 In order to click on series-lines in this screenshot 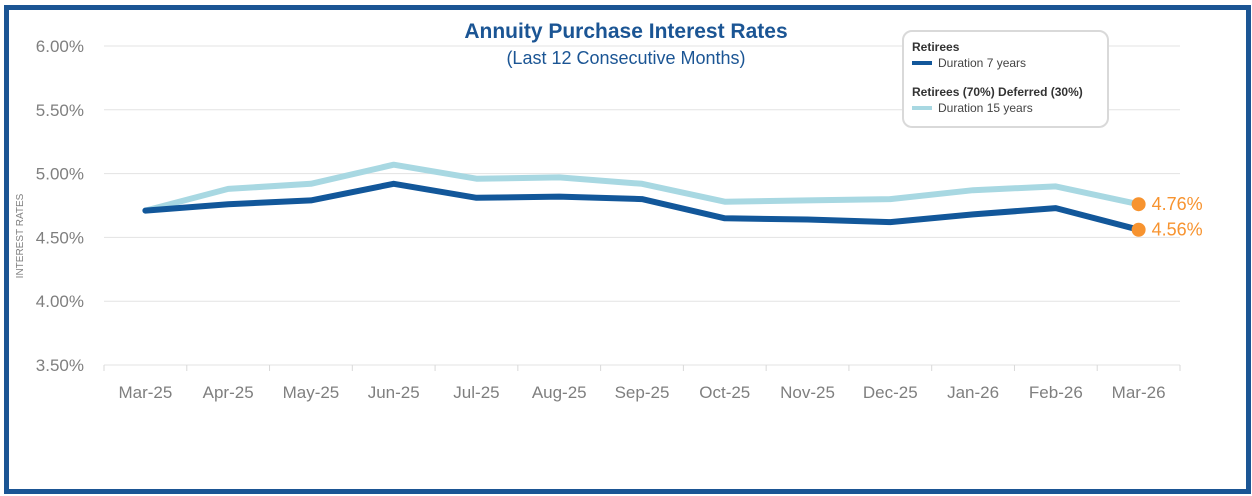, I will do `click(642, 197)`.